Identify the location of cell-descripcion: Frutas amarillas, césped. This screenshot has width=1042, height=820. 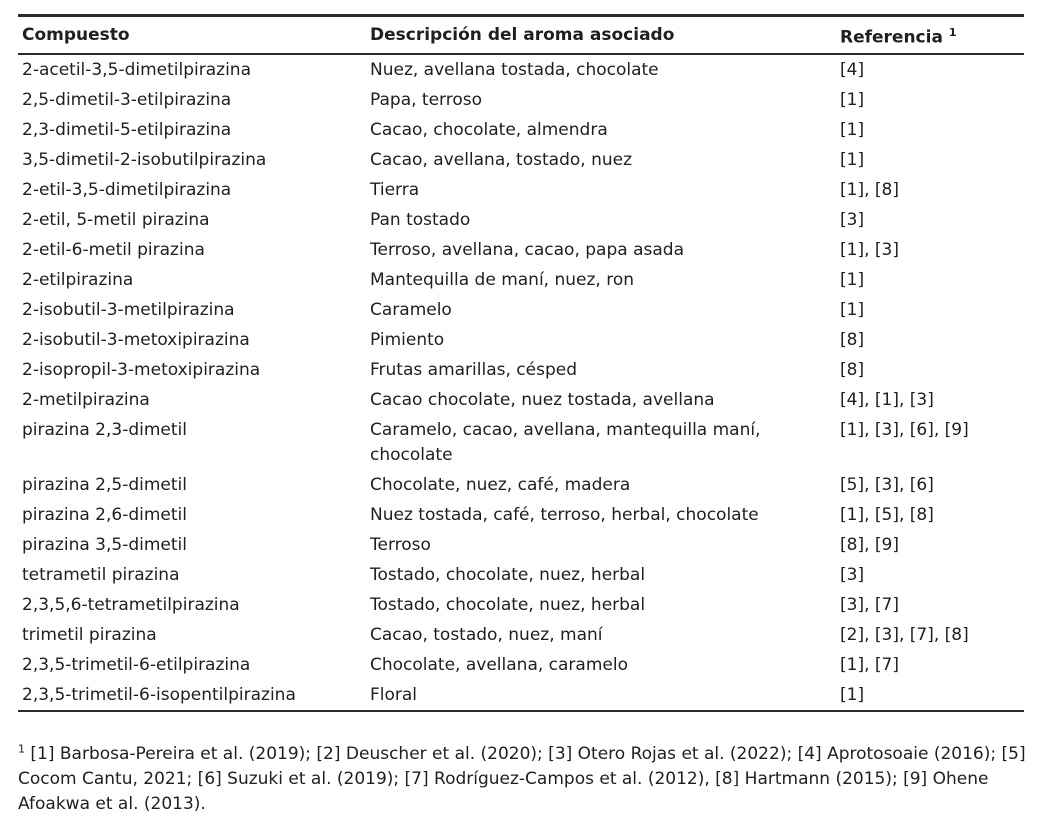
(473, 369).